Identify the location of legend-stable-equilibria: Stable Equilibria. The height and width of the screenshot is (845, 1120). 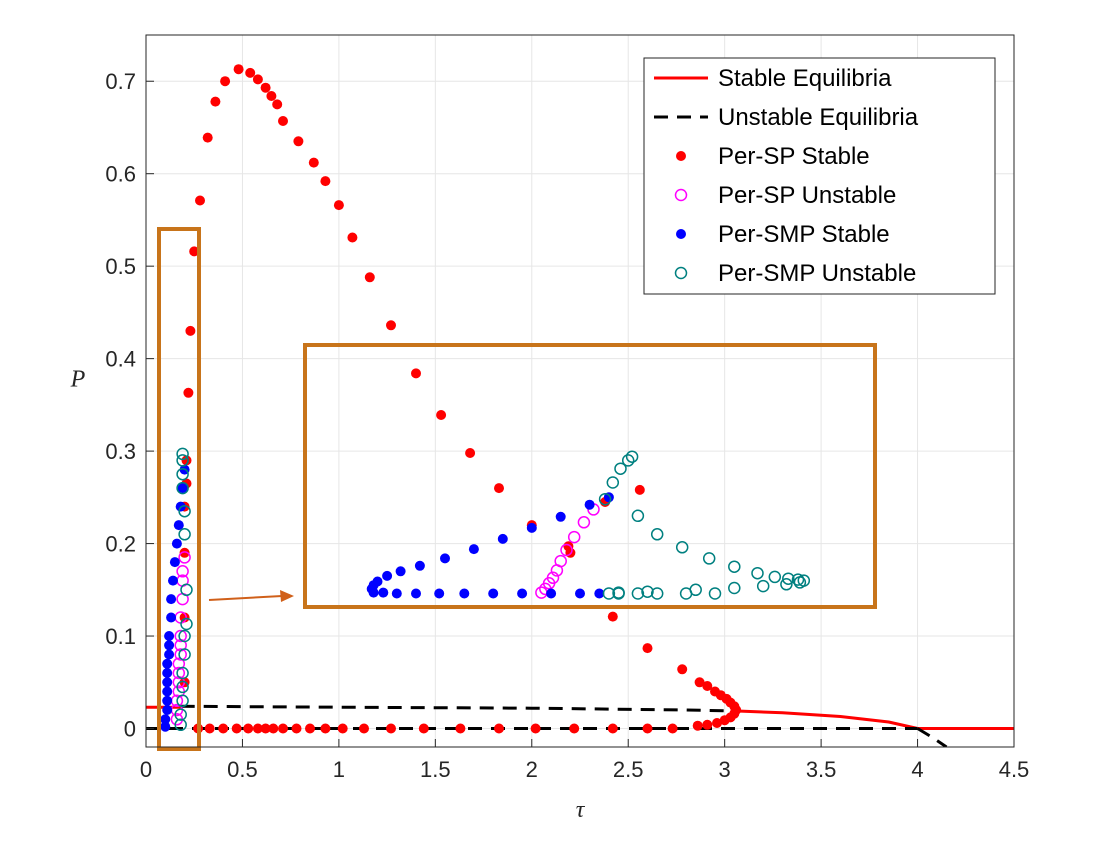
(773, 78).